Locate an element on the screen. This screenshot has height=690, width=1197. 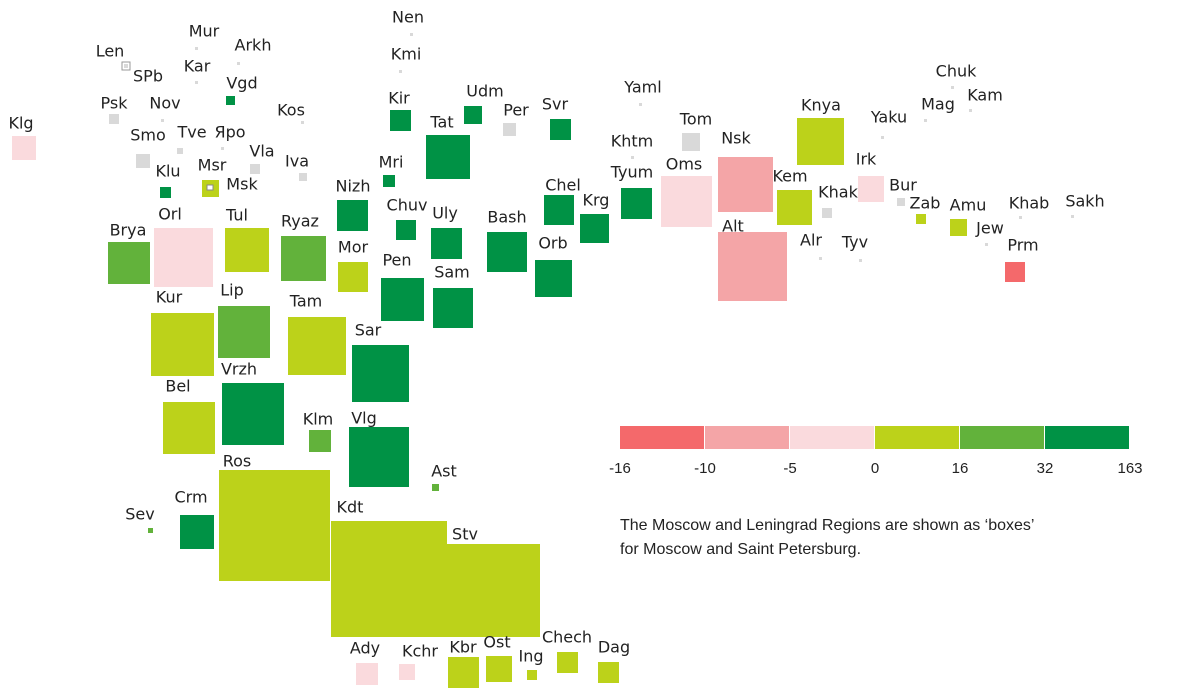
region-label: Klm is located at coordinates (318, 419).